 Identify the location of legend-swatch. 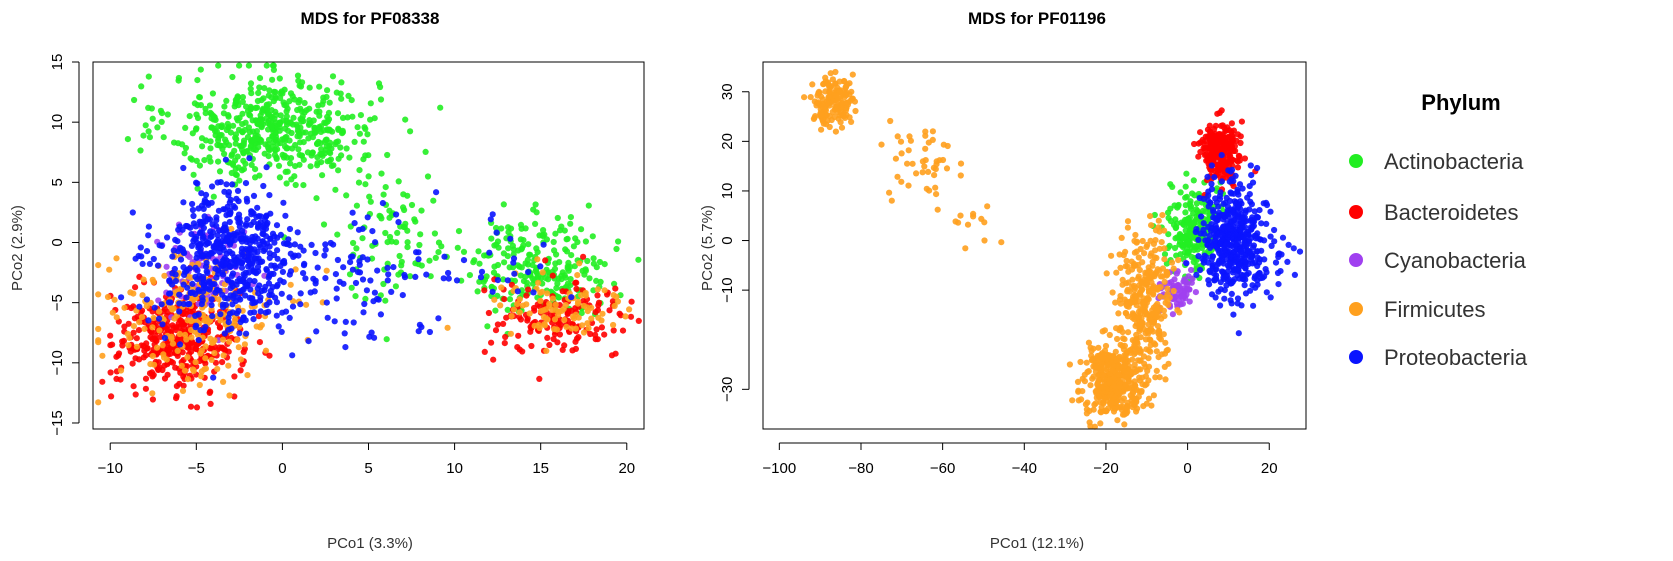
(1356, 161).